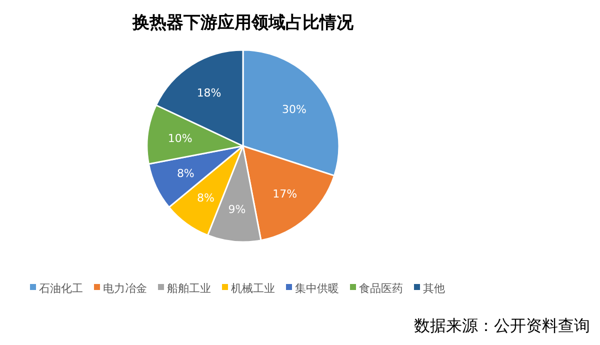 This screenshot has width=600, height=345. What do you see at coordinates (180, 139) in the screenshot?
I see `data-label: 10%` at bounding box center [180, 139].